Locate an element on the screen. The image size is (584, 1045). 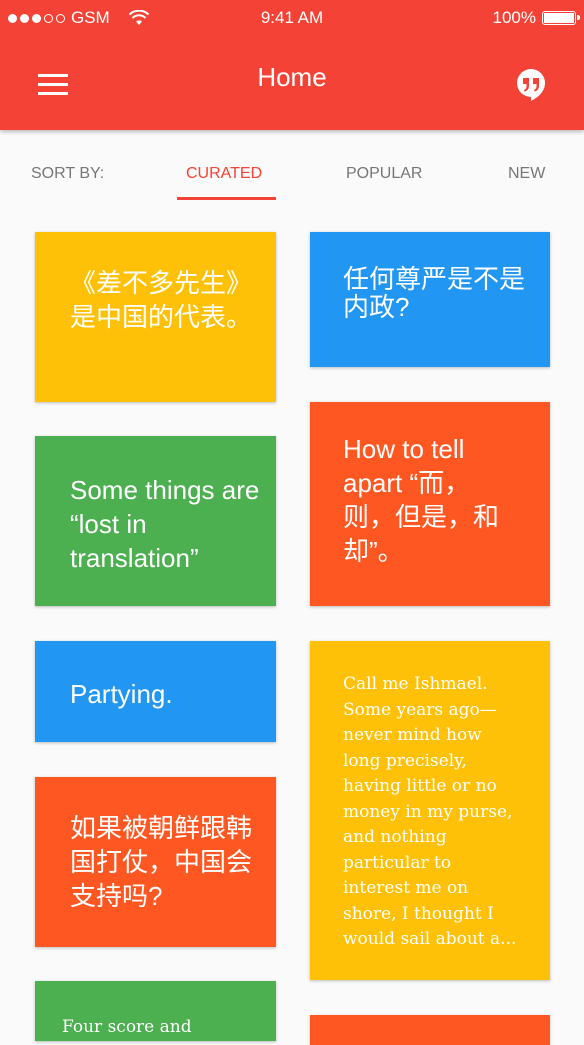
card-dignity: 任何尊严是不是内政? is located at coordinates (430, 299).